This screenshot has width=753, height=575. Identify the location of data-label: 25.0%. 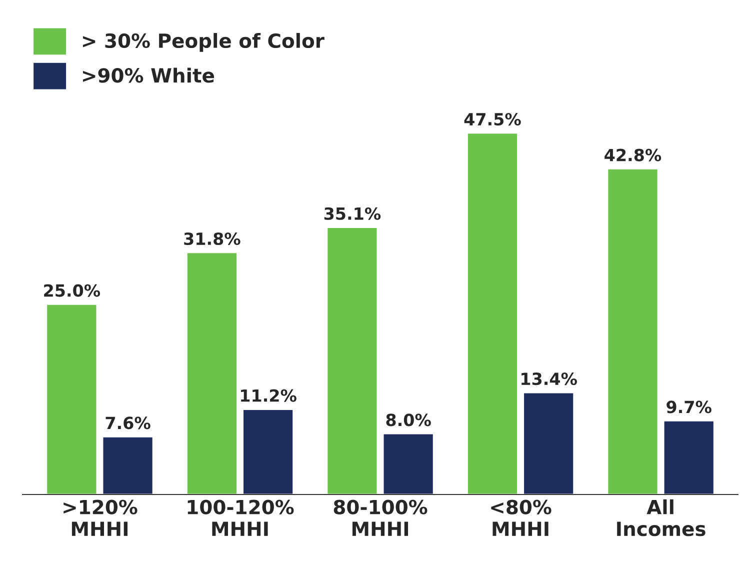
(72, 290).